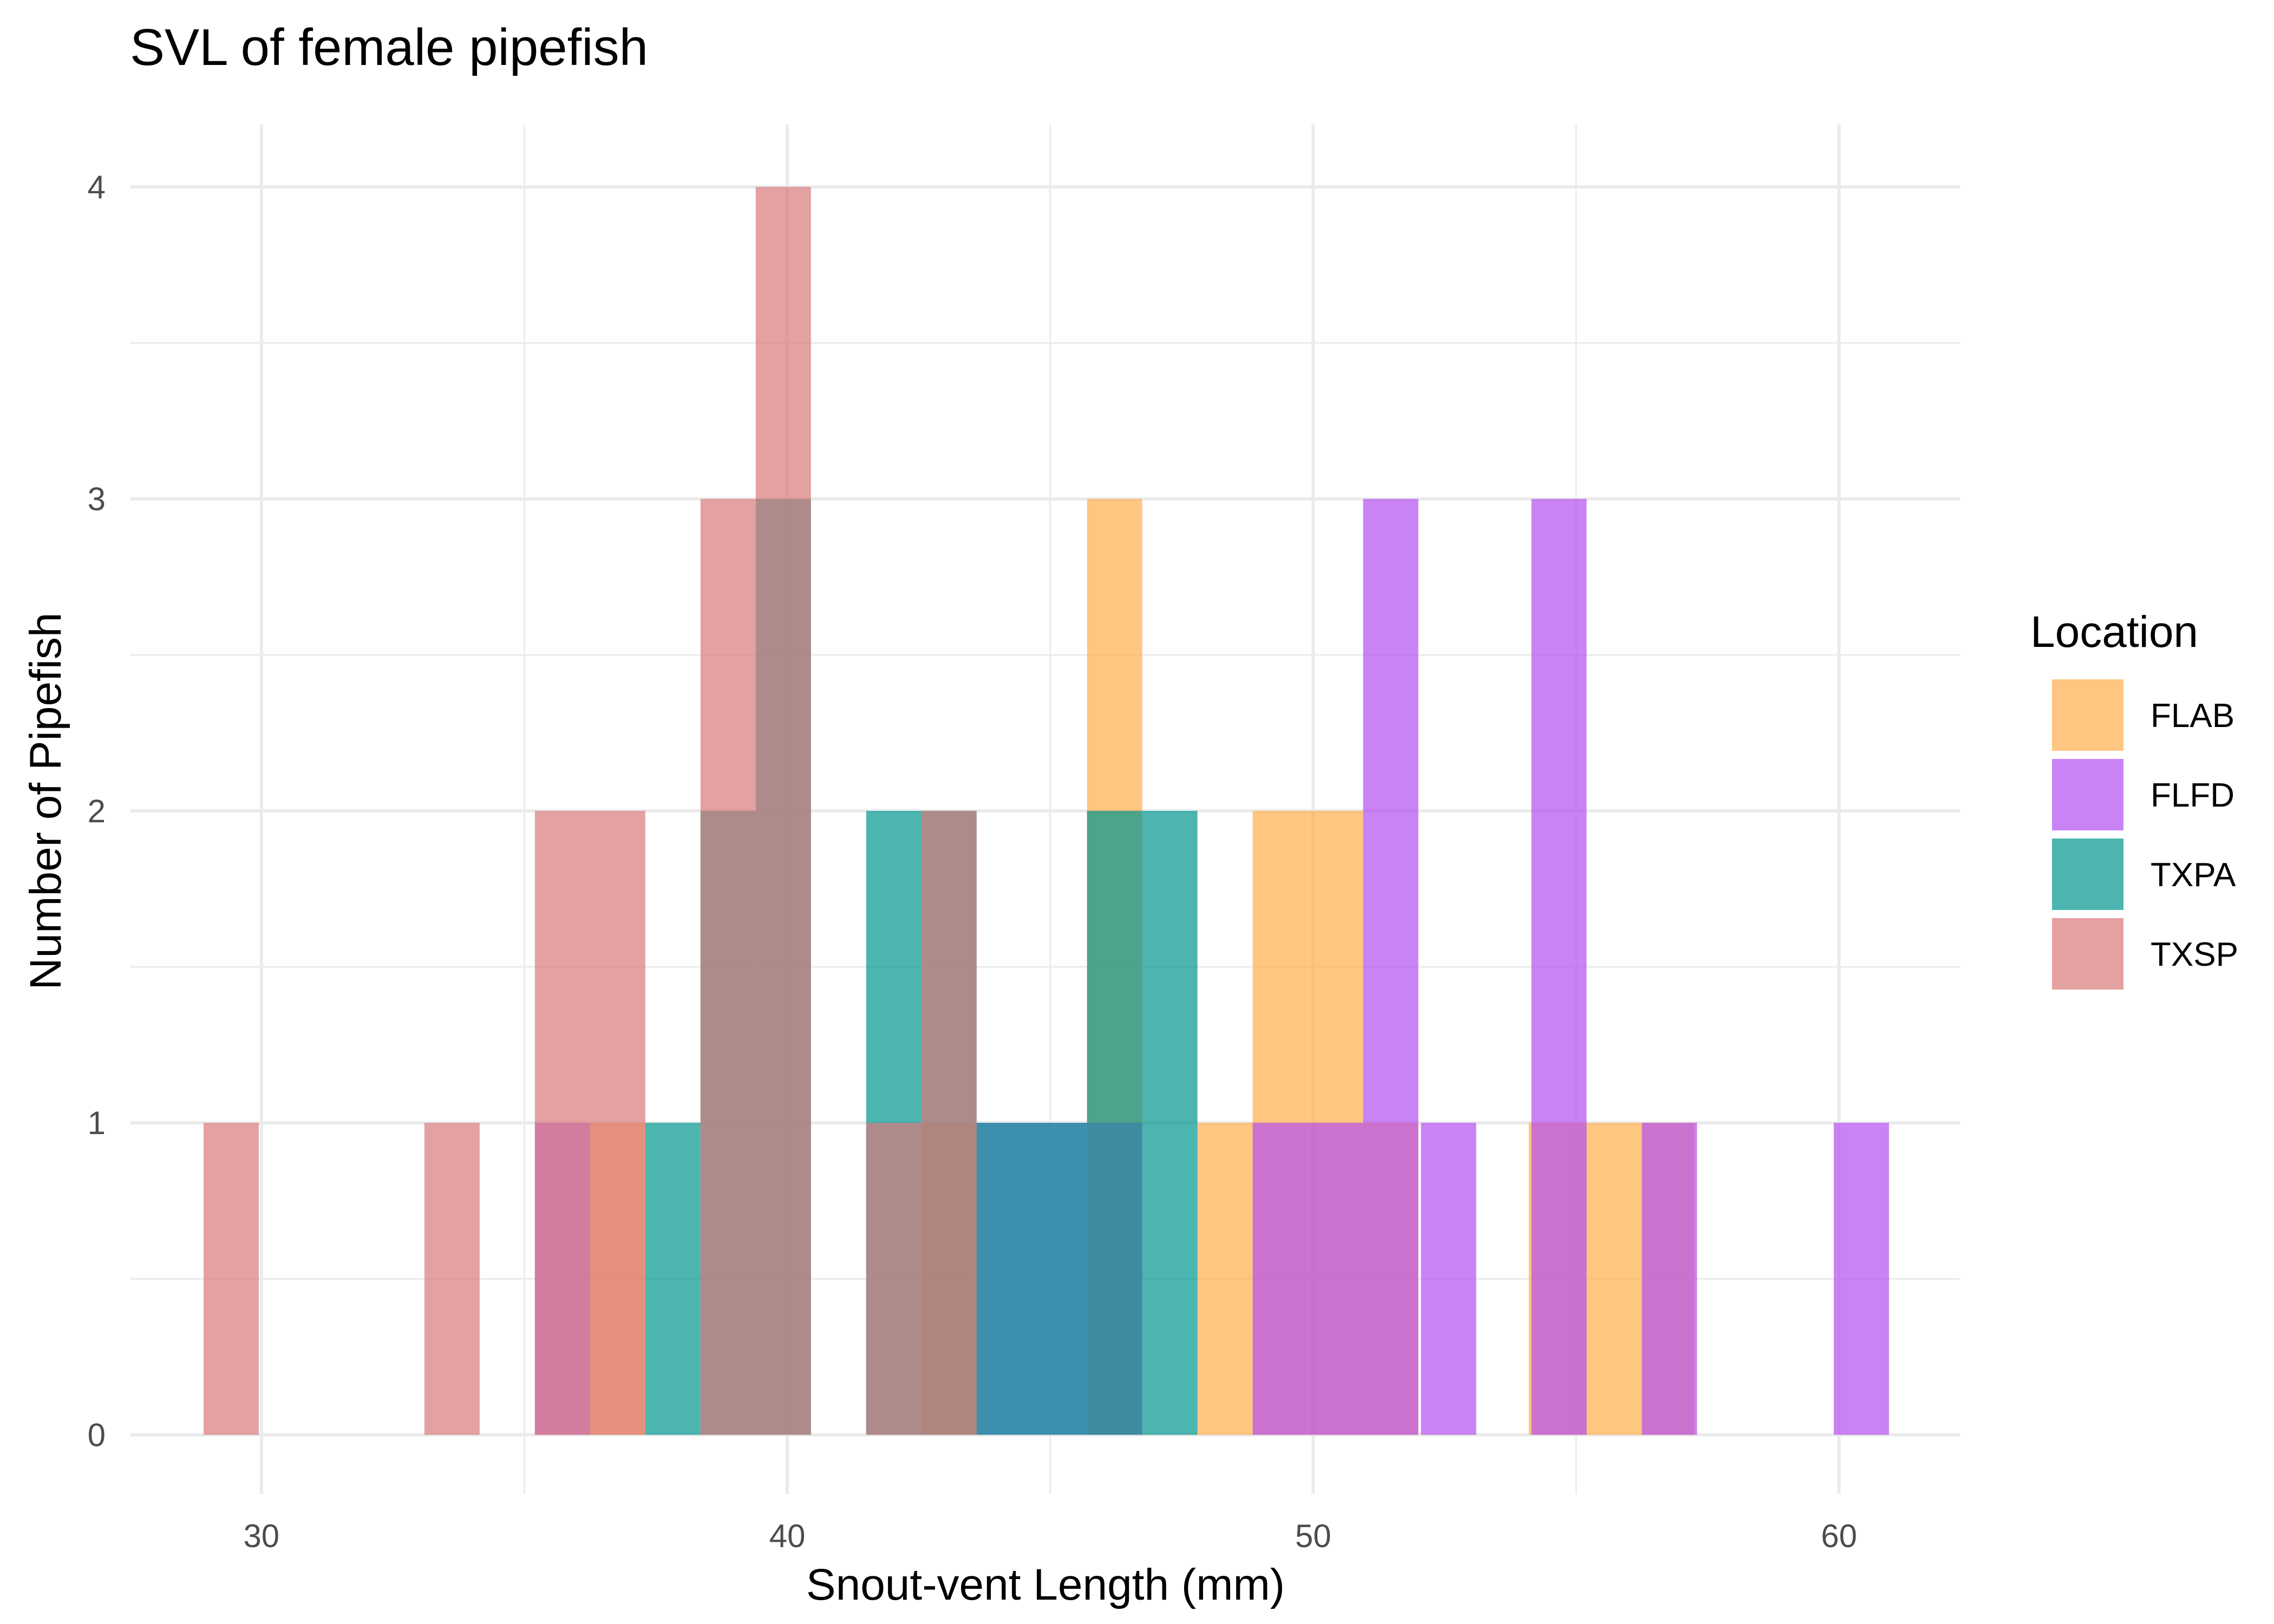  I want to click on legend-item-flab: FLAB, so click(2143, 715).